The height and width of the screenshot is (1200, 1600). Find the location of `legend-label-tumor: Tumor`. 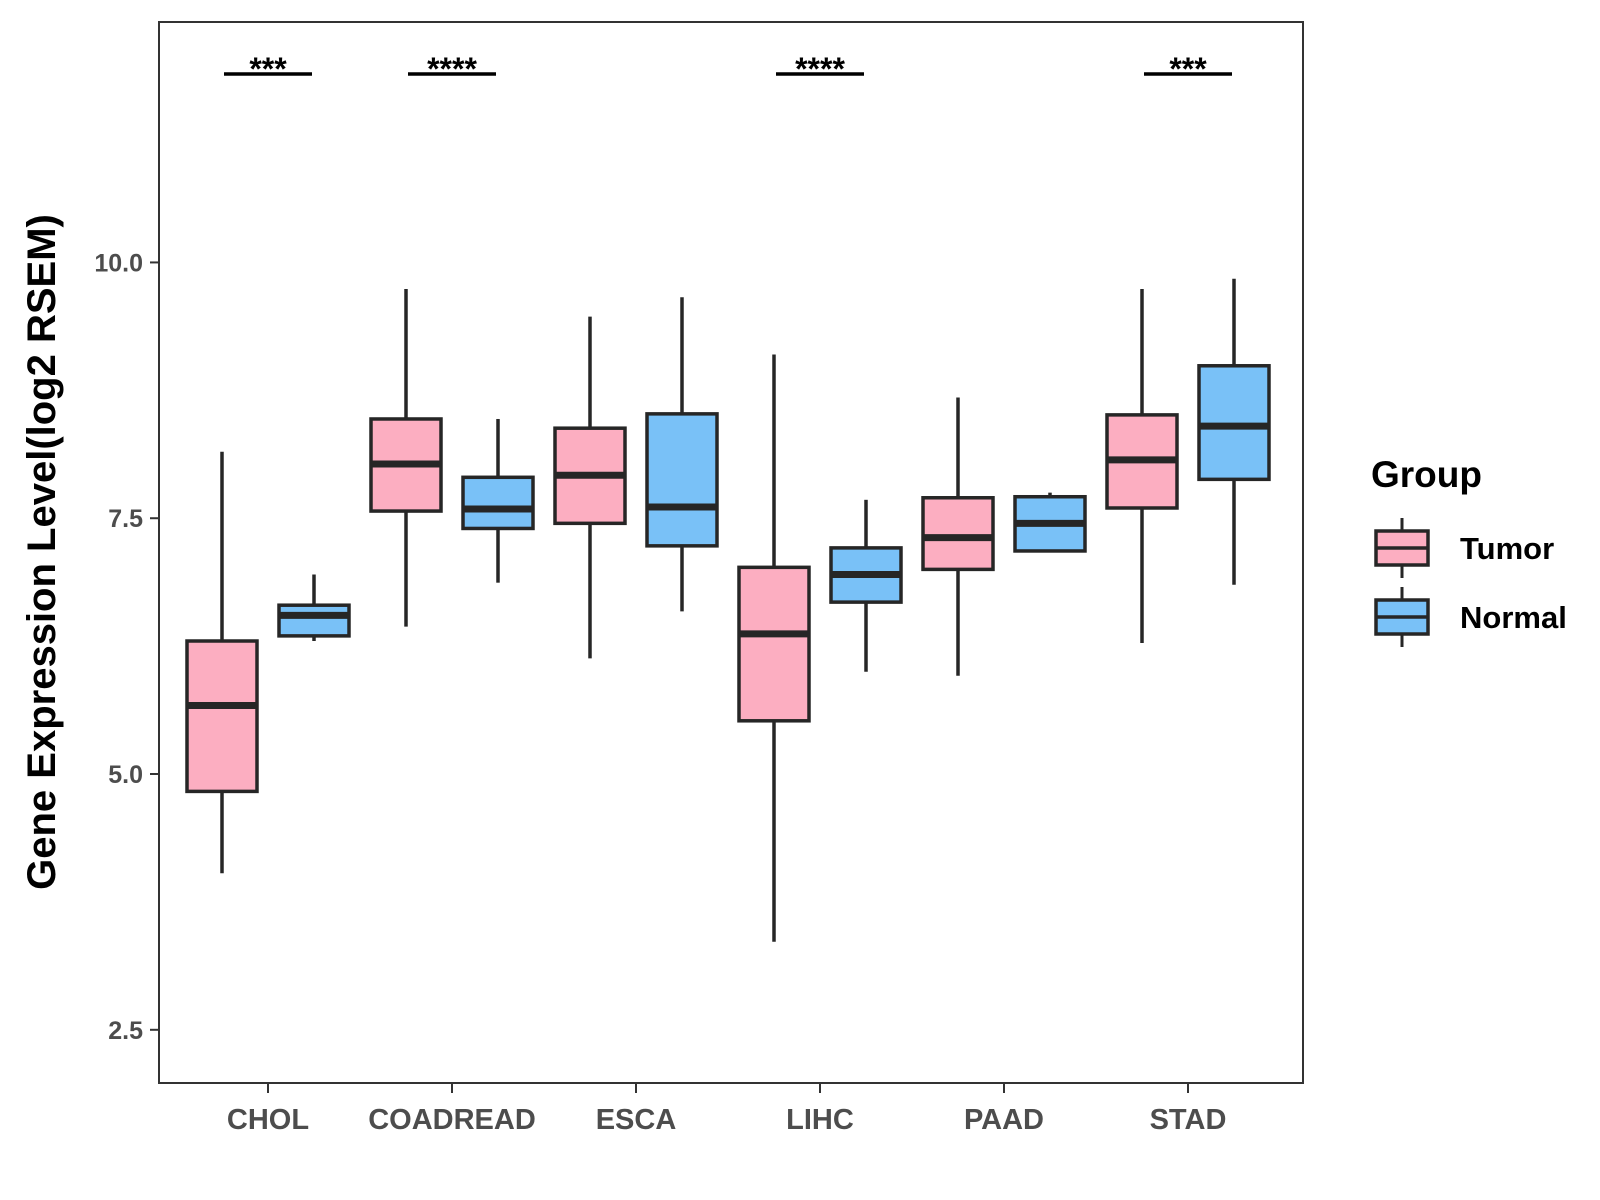

legend-label-tumor: Tumor is located at coordinates (1507, 548).